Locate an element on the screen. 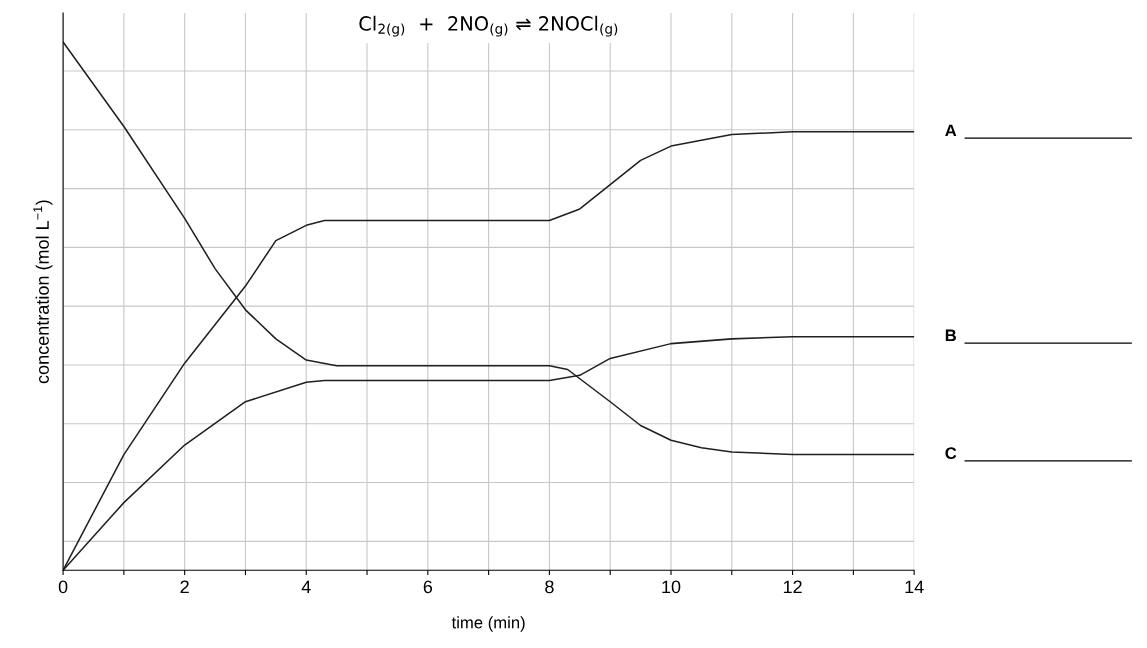 This screenshot has width=1147, height=648. series-label: B is located at coordinates (950, 335).